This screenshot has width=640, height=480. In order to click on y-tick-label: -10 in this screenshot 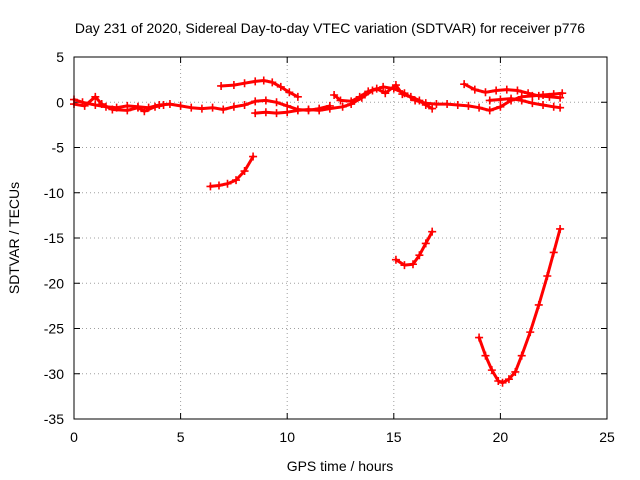, I will do `click(54, 193)`.